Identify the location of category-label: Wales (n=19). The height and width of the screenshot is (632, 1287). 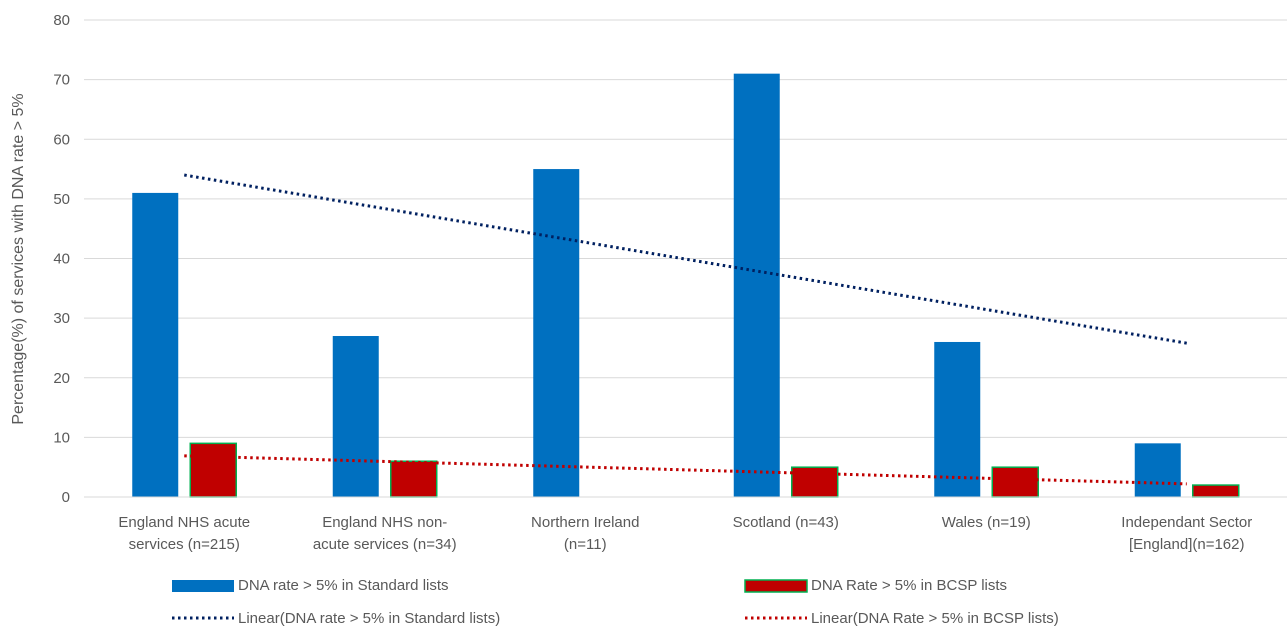
(986, 522).